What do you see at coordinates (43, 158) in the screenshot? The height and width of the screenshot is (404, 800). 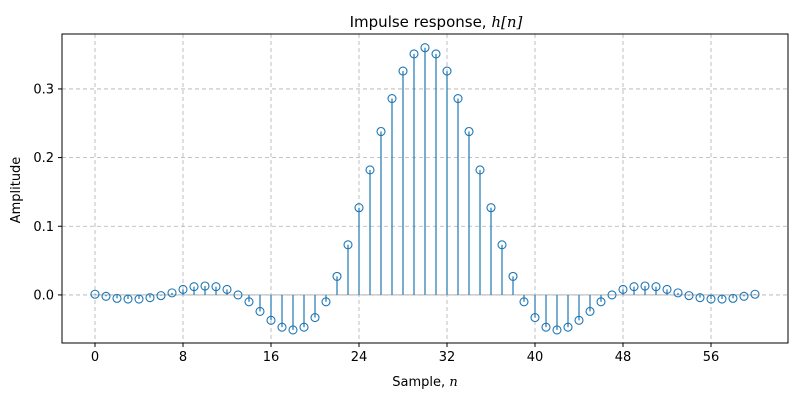 I see `y-tick-label: 0.2` at bounding box center [43, 158].